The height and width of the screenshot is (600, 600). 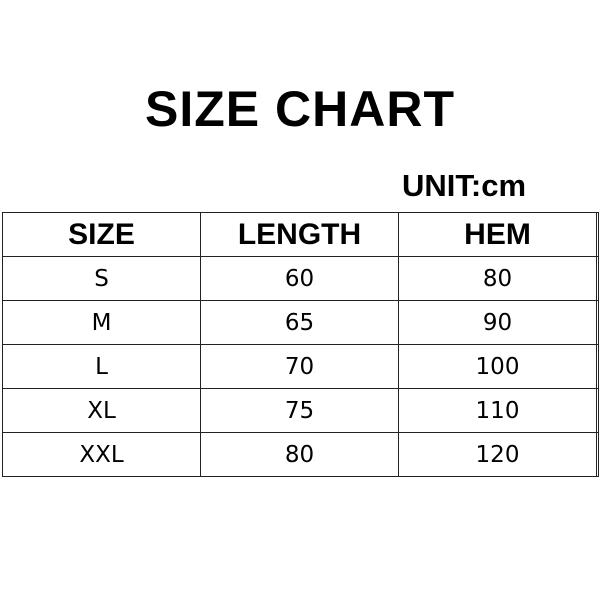 I want to click on table-cell: 70, so click(x=299, y=366).